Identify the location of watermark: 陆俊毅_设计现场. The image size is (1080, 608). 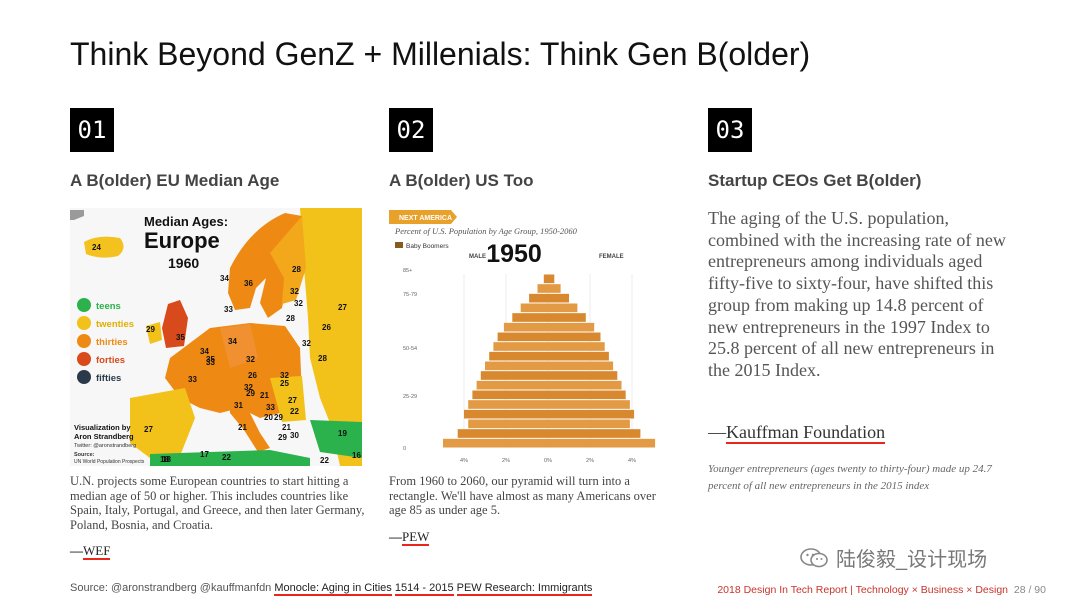
(893, 557).